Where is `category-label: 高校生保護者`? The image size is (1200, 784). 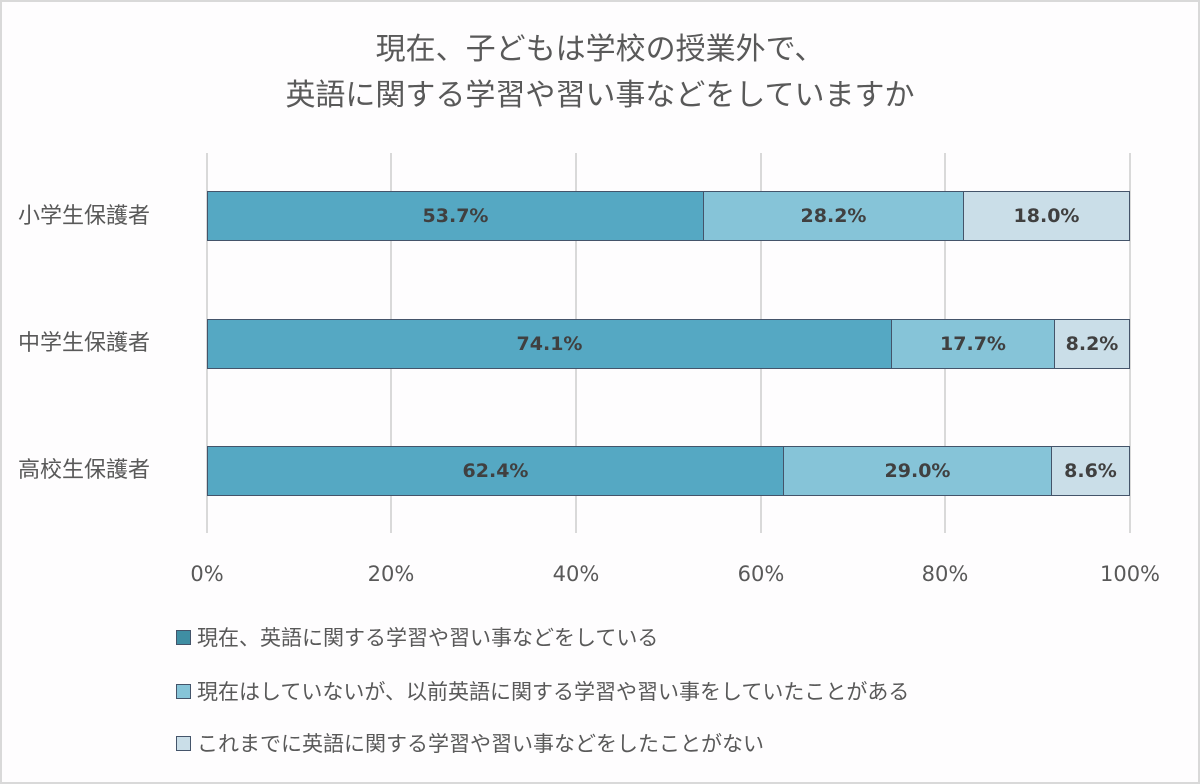
category-label: 高校生保護者 is located at coordinates (84, 470).